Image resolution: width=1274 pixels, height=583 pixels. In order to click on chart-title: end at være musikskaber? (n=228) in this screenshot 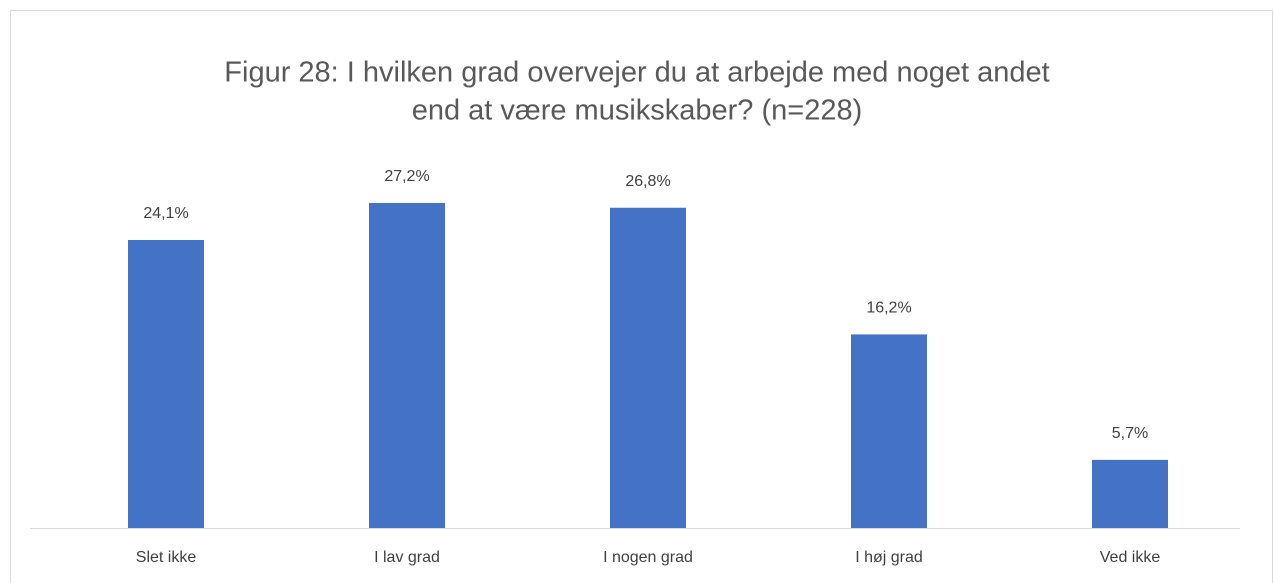, I will do `click(637, 111)`.